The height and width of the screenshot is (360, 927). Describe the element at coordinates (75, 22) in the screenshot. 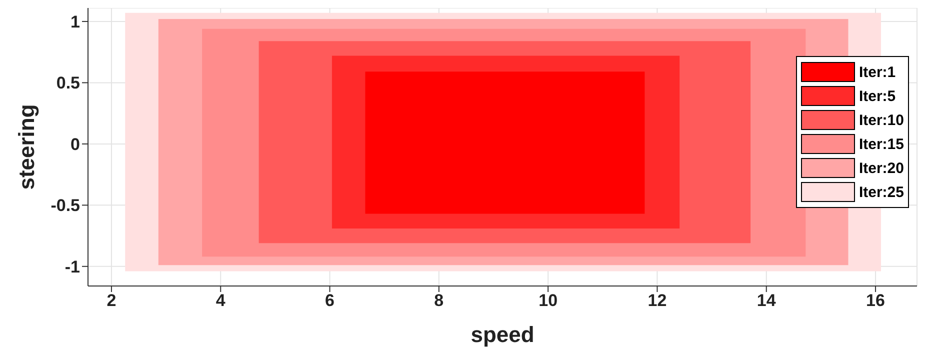

I see `y-tick-label: 1` at that location.